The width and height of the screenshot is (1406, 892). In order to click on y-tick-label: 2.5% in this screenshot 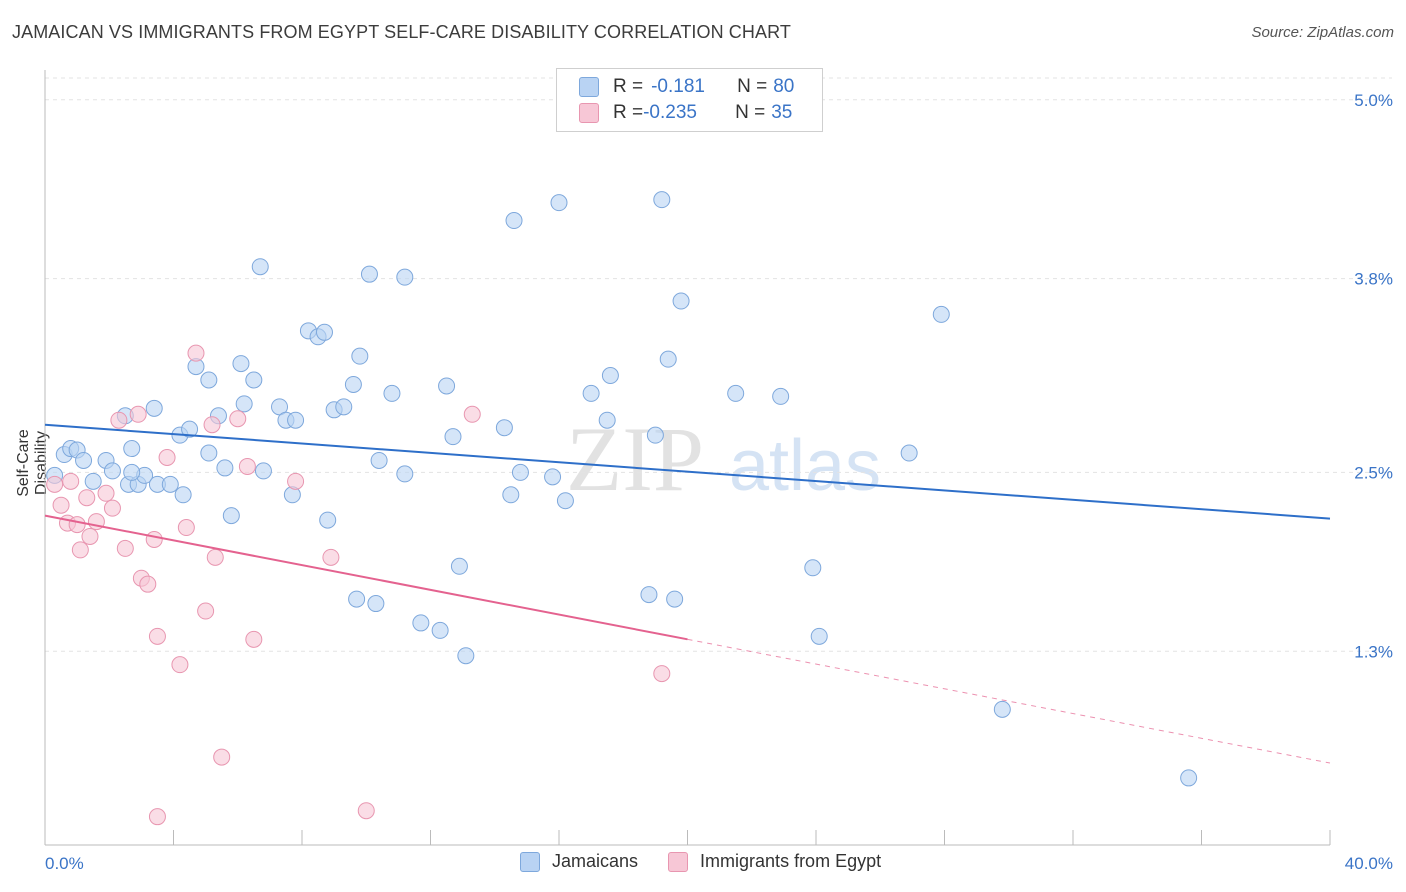, I will do `click(1373, 472)`.